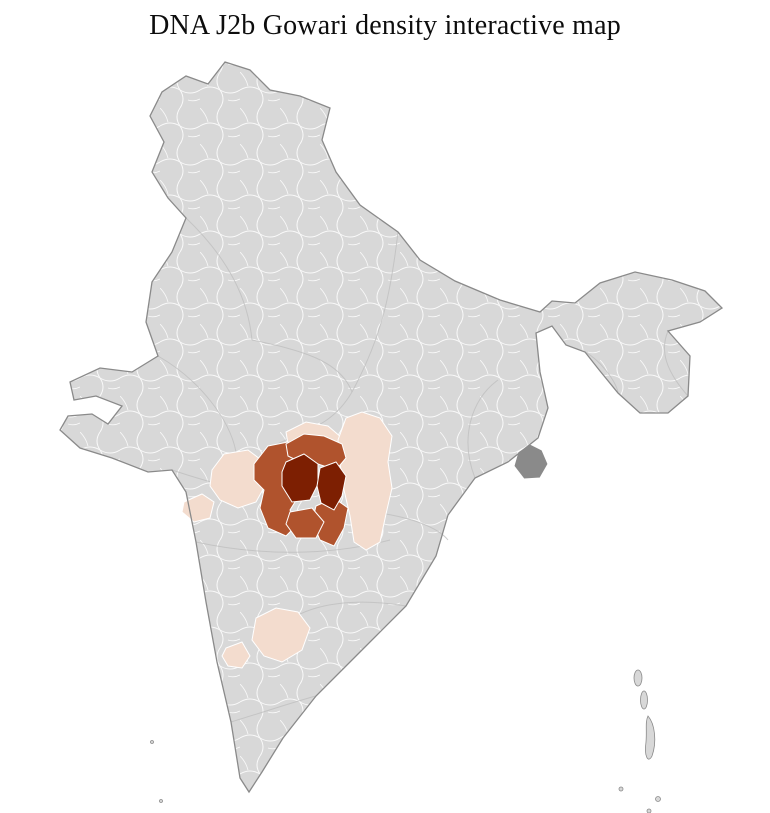  Describe the element at coordinates (238, 479) in the screenshot. I see `district-low-west` at that location.